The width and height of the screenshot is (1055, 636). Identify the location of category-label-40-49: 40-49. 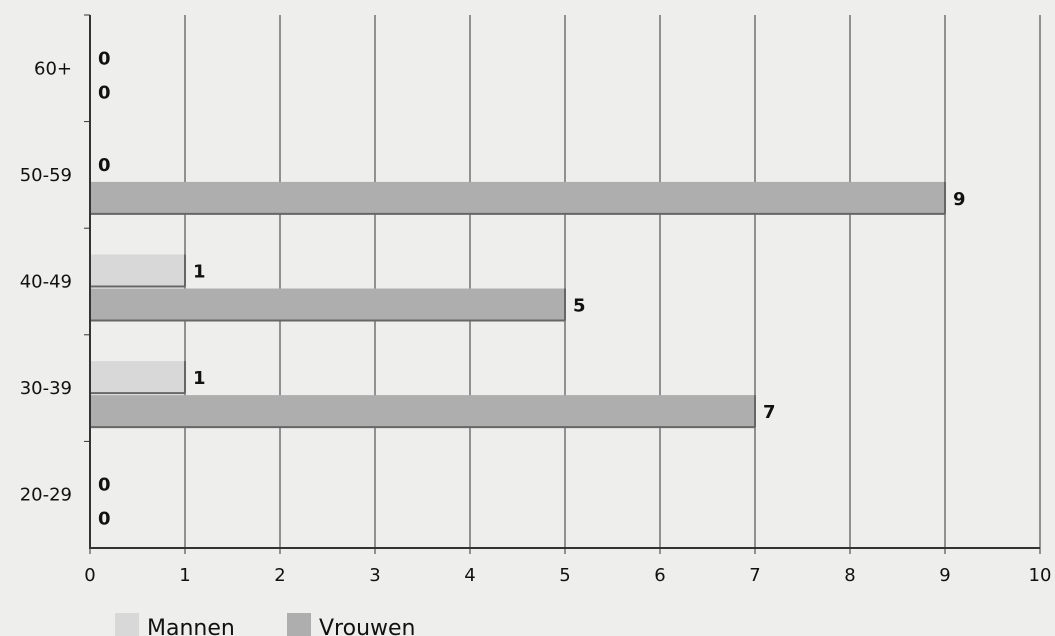
(46, 282).